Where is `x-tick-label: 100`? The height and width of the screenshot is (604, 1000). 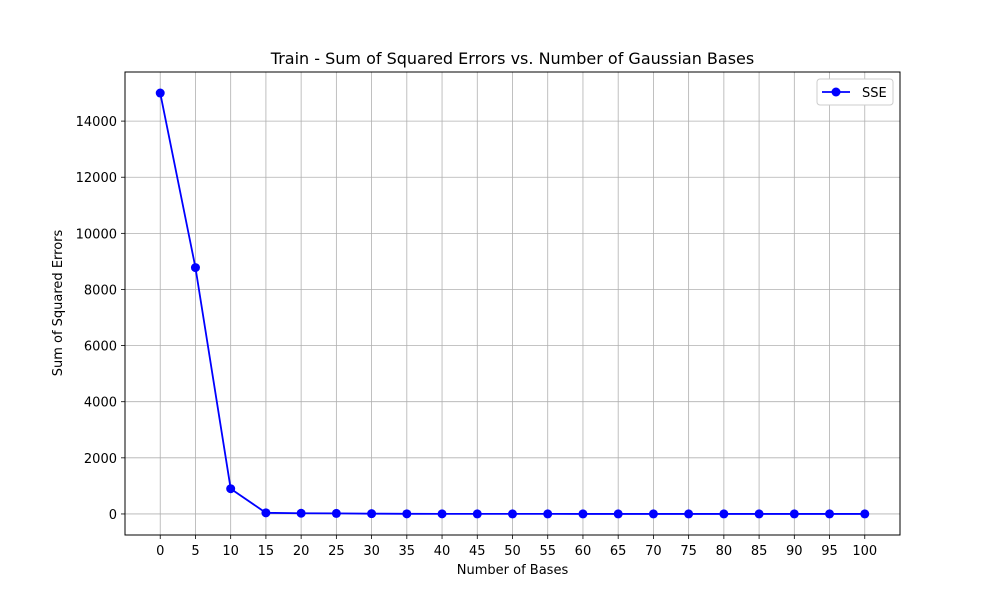 x-tick-label: 100 is located at coordinates (864, 551).